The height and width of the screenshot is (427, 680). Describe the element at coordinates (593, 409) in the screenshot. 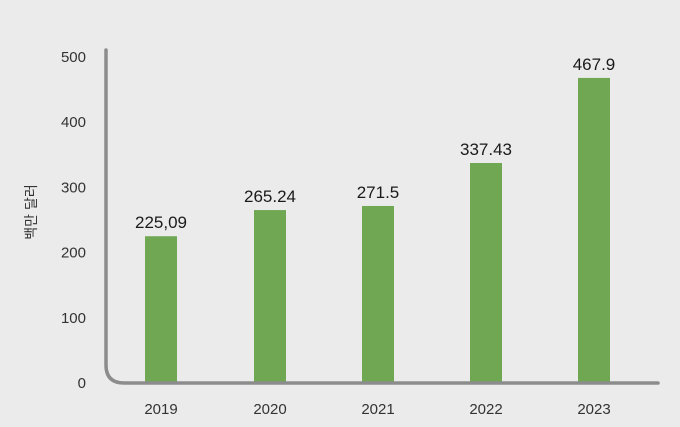

I see `x-tick-label: 2023` at that location.